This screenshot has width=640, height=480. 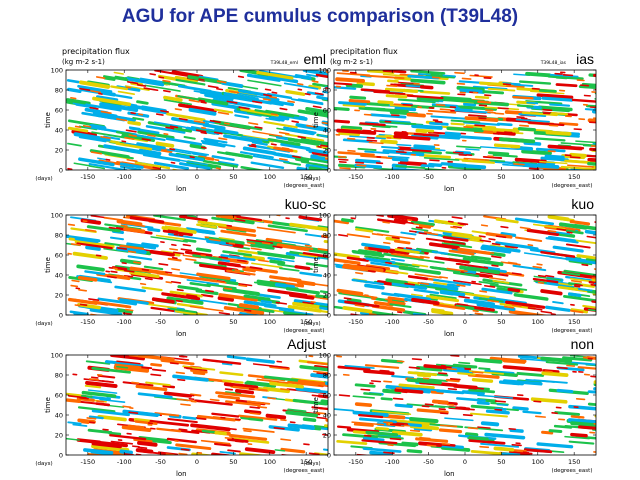 I want to click on y-units-label: (days), so click(x=43, y=179).